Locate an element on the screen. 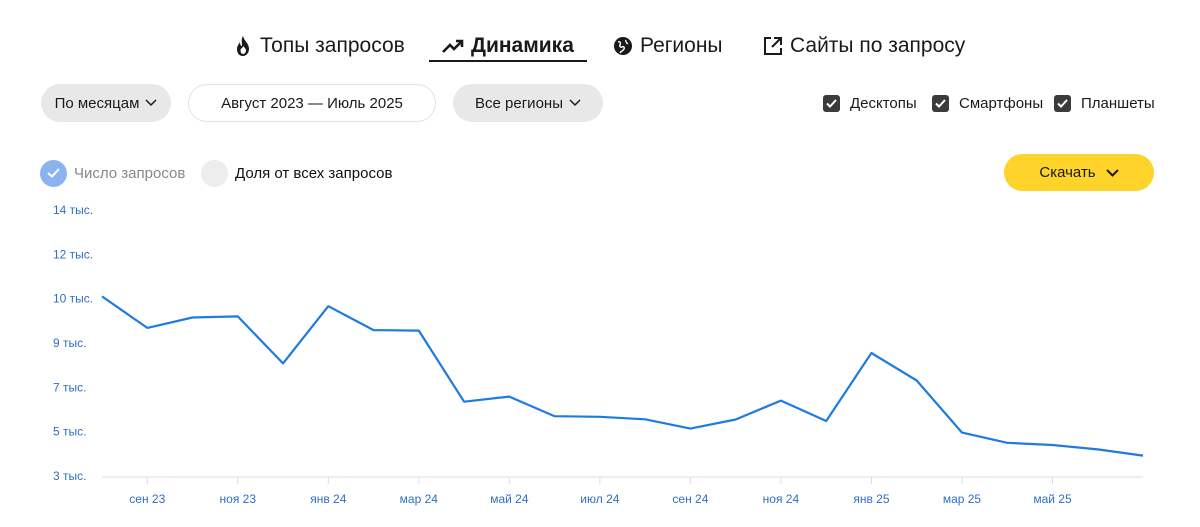  y-tick-label: 14 тыс. is located at coordinates (73, 210).